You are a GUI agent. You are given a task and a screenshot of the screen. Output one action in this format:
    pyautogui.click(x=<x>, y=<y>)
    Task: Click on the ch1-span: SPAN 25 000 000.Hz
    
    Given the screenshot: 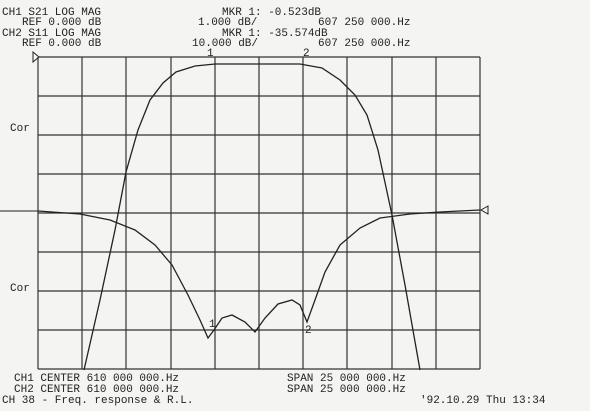 What is the action you would take?
    pyautogui.click(x=346, y=379)
    